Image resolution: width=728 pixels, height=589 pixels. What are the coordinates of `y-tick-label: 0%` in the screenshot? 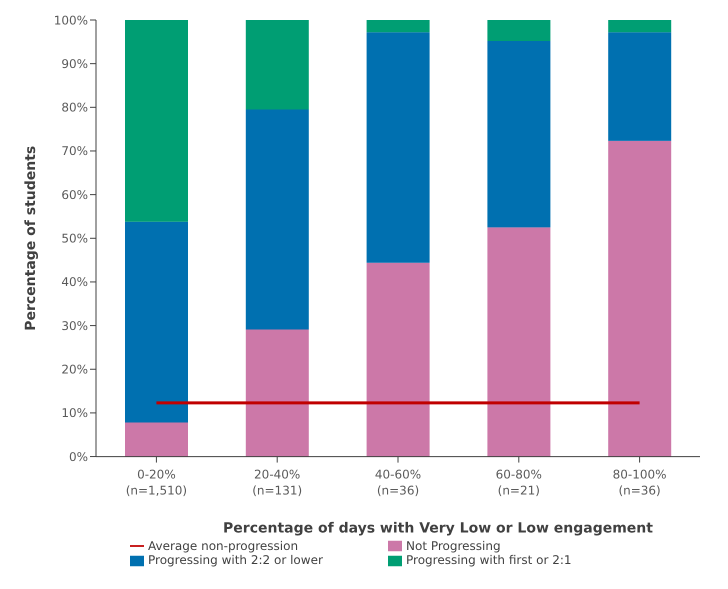 It's located at (78, 457).